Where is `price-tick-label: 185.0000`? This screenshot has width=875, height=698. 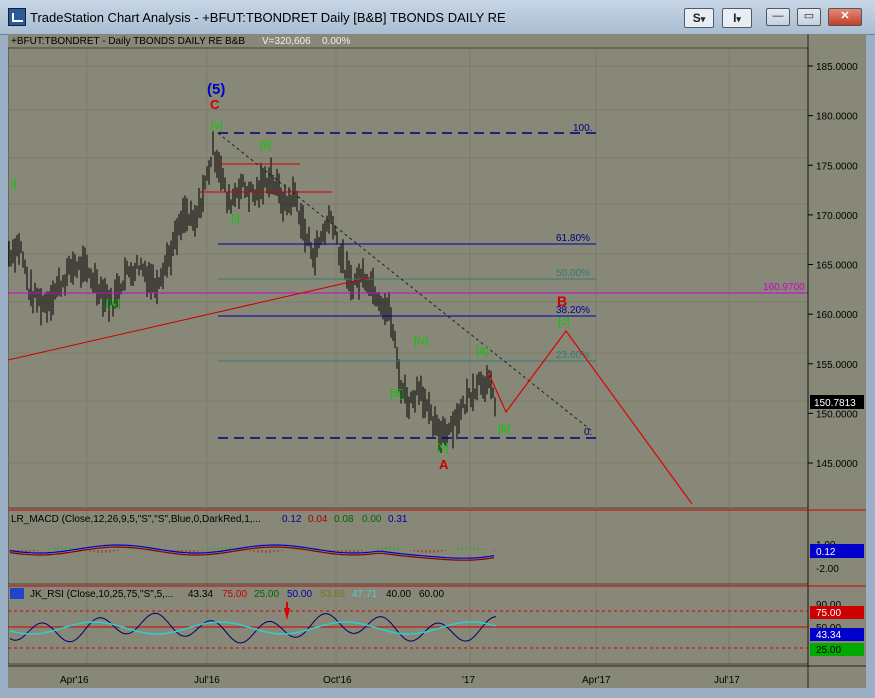
price-tick-label: 185.0000 is located at coordinates (837, 67).